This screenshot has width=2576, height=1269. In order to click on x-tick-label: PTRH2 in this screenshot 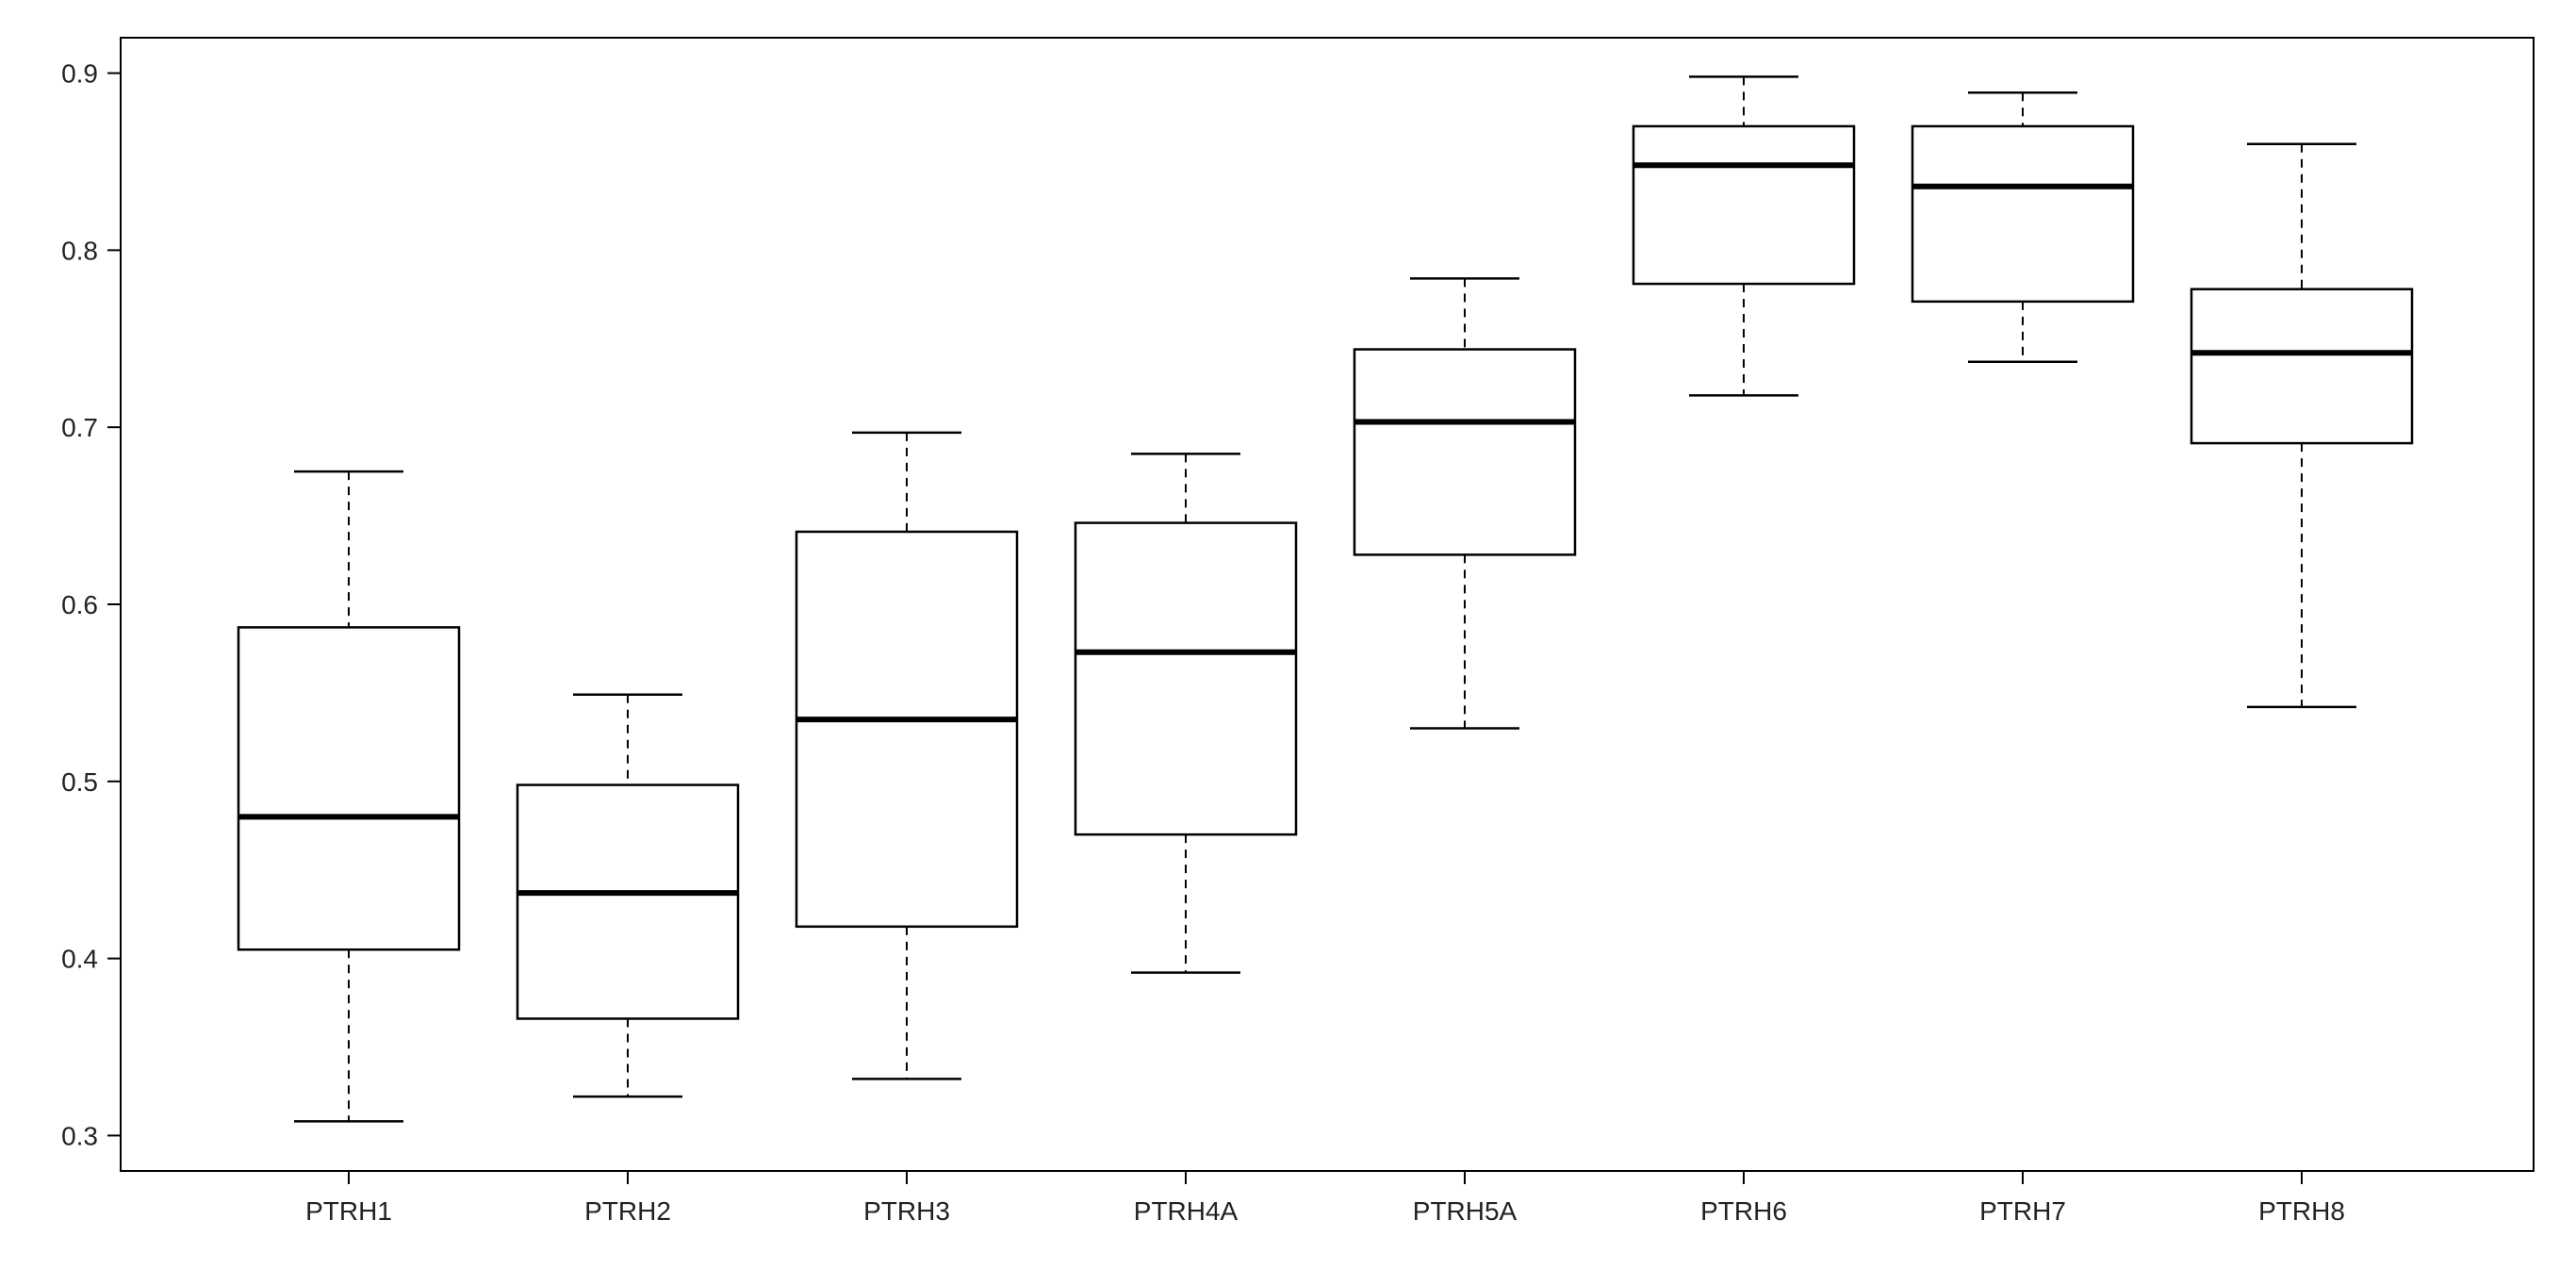, I will do `click(627, 1211)`.